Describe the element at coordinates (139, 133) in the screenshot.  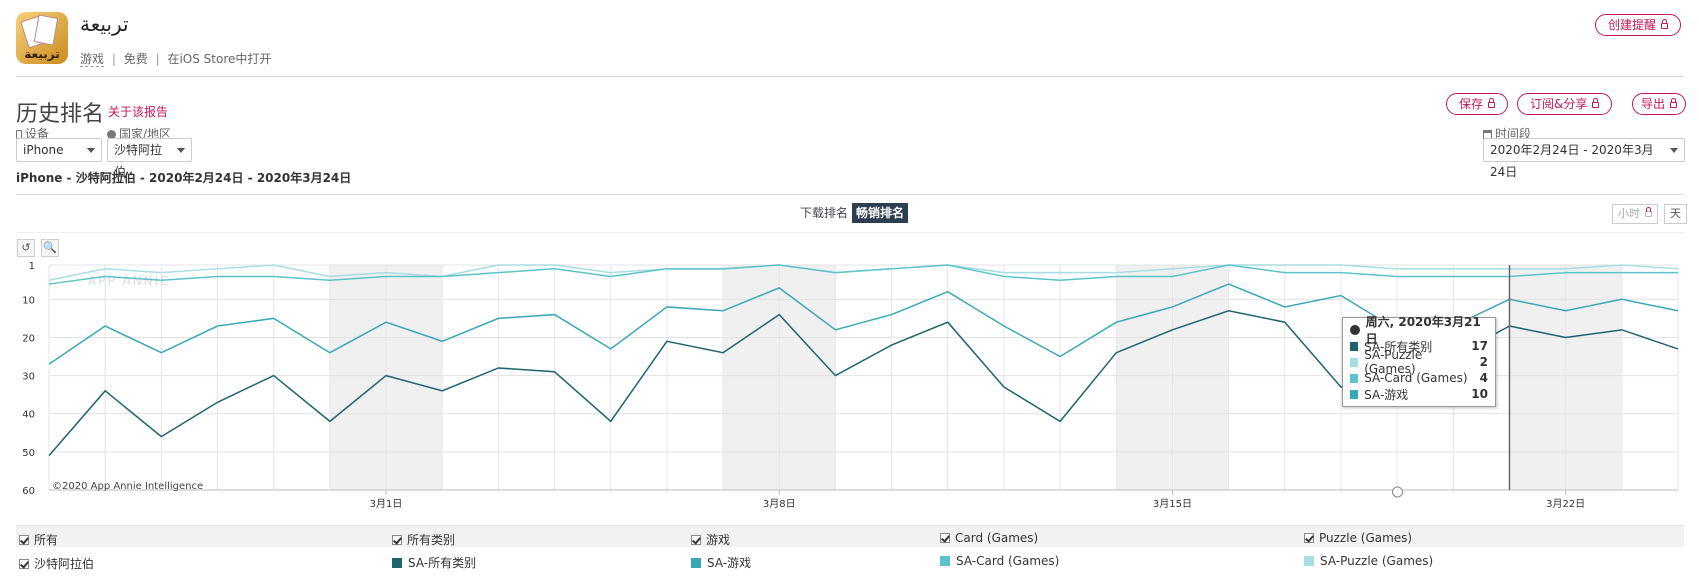
I see `country-label: 国家/地区` at that location.